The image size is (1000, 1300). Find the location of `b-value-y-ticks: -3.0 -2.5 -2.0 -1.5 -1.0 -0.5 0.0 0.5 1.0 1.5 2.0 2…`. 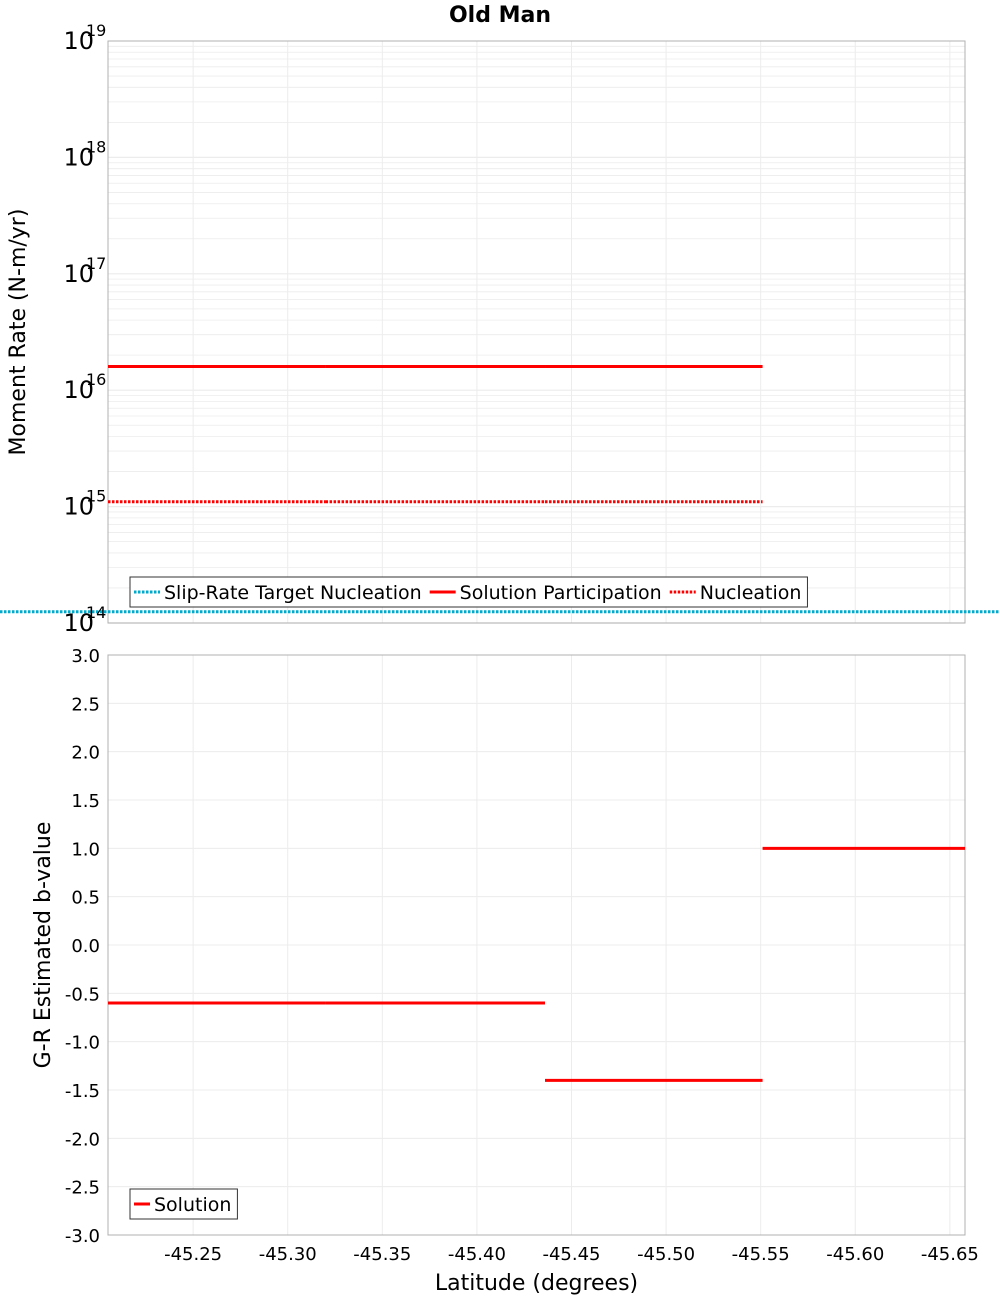

b-value-y-ticks: -3.0 -2.5 -2.0 -1.5 -1.0 -0.5 0.0 0.5 1.0 1.5 2.0 2… is located at coordinates (82, 946).